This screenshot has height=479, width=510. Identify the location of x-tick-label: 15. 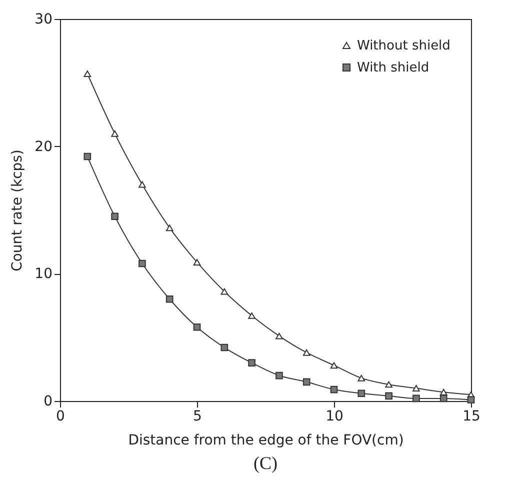
(471, 416).